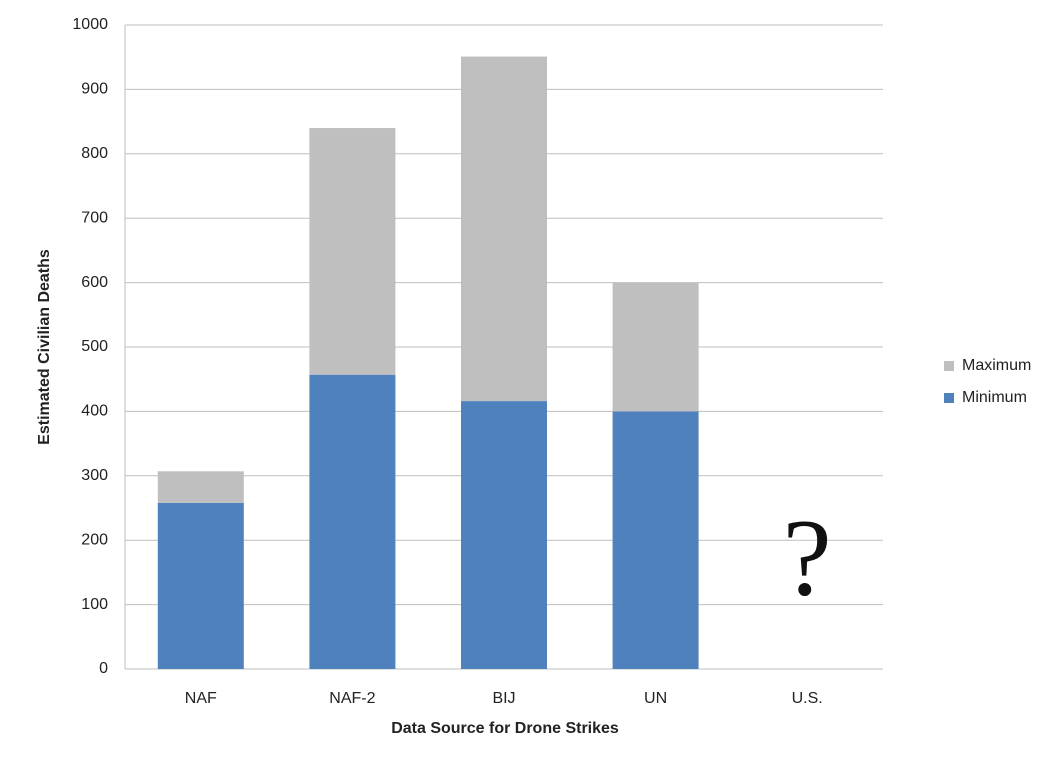 The height and width of the screenshot is (759, 1038). Describe the element at coordinates (94, 89) in the screenshot. I see `y-tick-label: 900` at that location.